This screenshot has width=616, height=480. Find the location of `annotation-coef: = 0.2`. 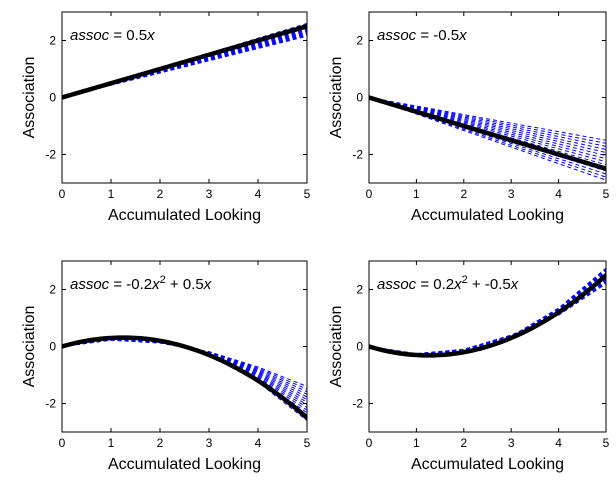

annotation-coef: = 0.2 is located at coordinates (435, 284).